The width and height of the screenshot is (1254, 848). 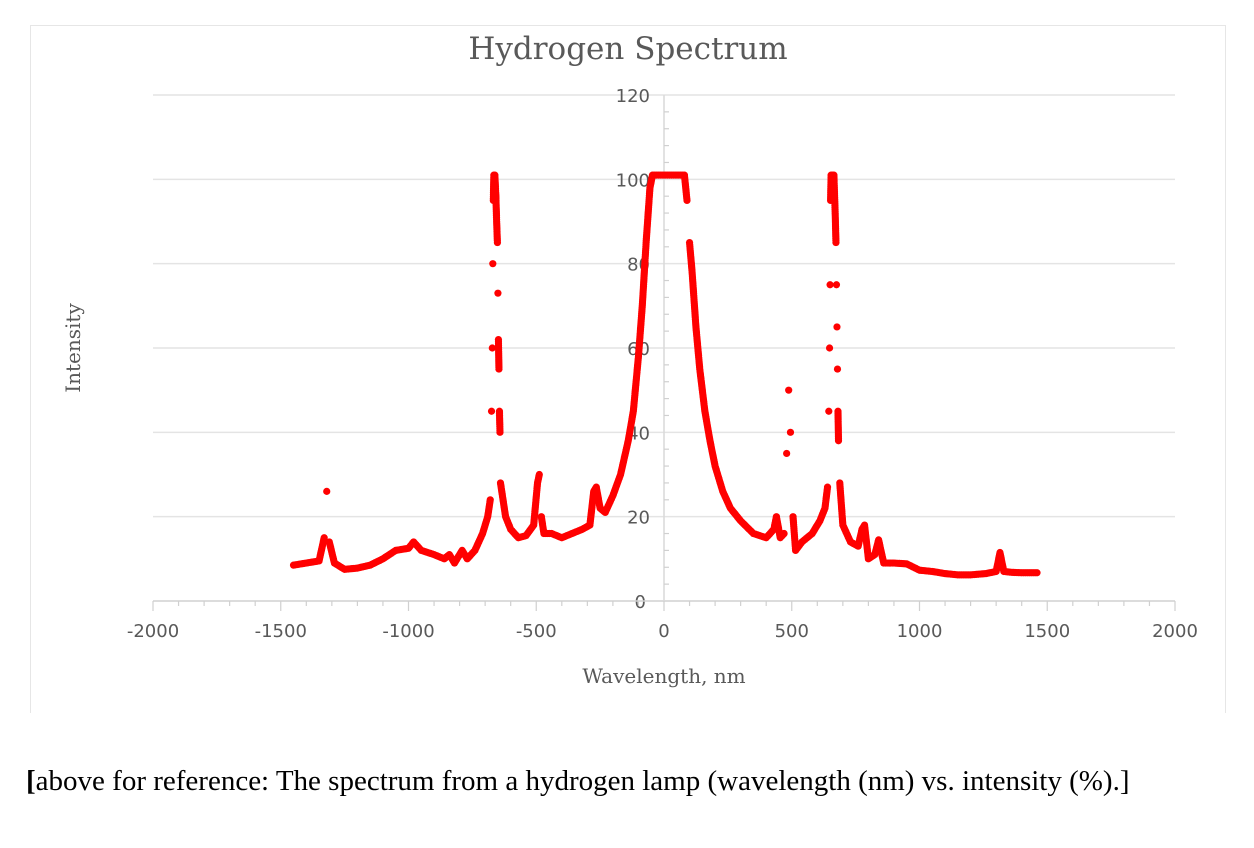 What do you see at coordinates (792, 631) in the screenshot?
I see `x-tick-label: 500` at bounding box center [792, 631].